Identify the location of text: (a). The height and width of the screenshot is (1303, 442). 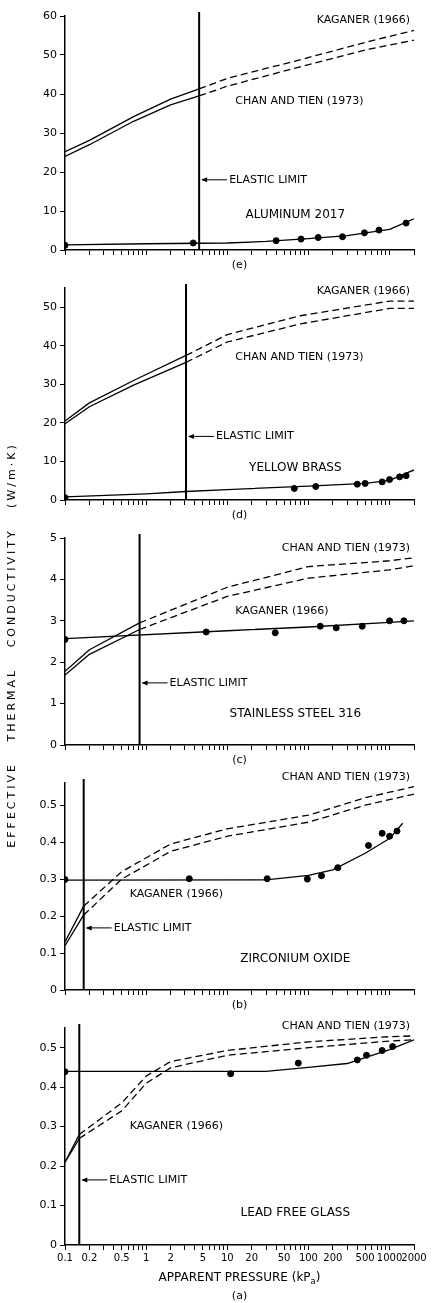
(239, 1295).